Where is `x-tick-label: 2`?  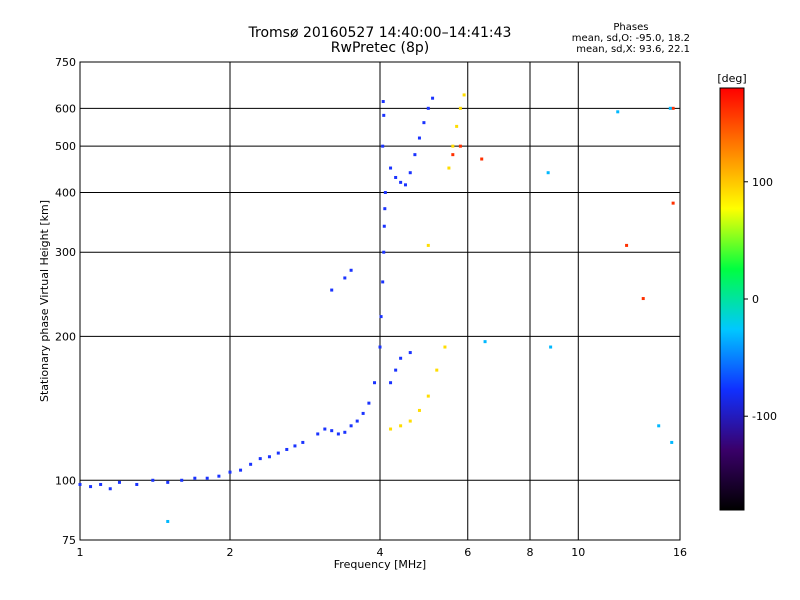 x-tick-label: 2 is located at coordinates (230, 552).